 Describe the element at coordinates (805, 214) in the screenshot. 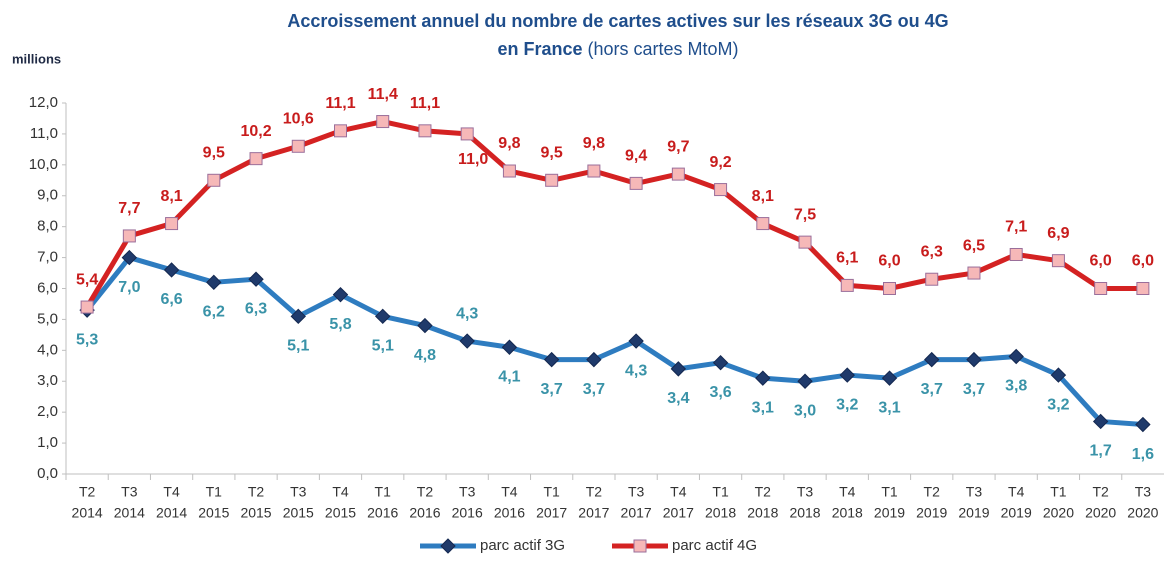

I see `data-label: 7,5` at that location.